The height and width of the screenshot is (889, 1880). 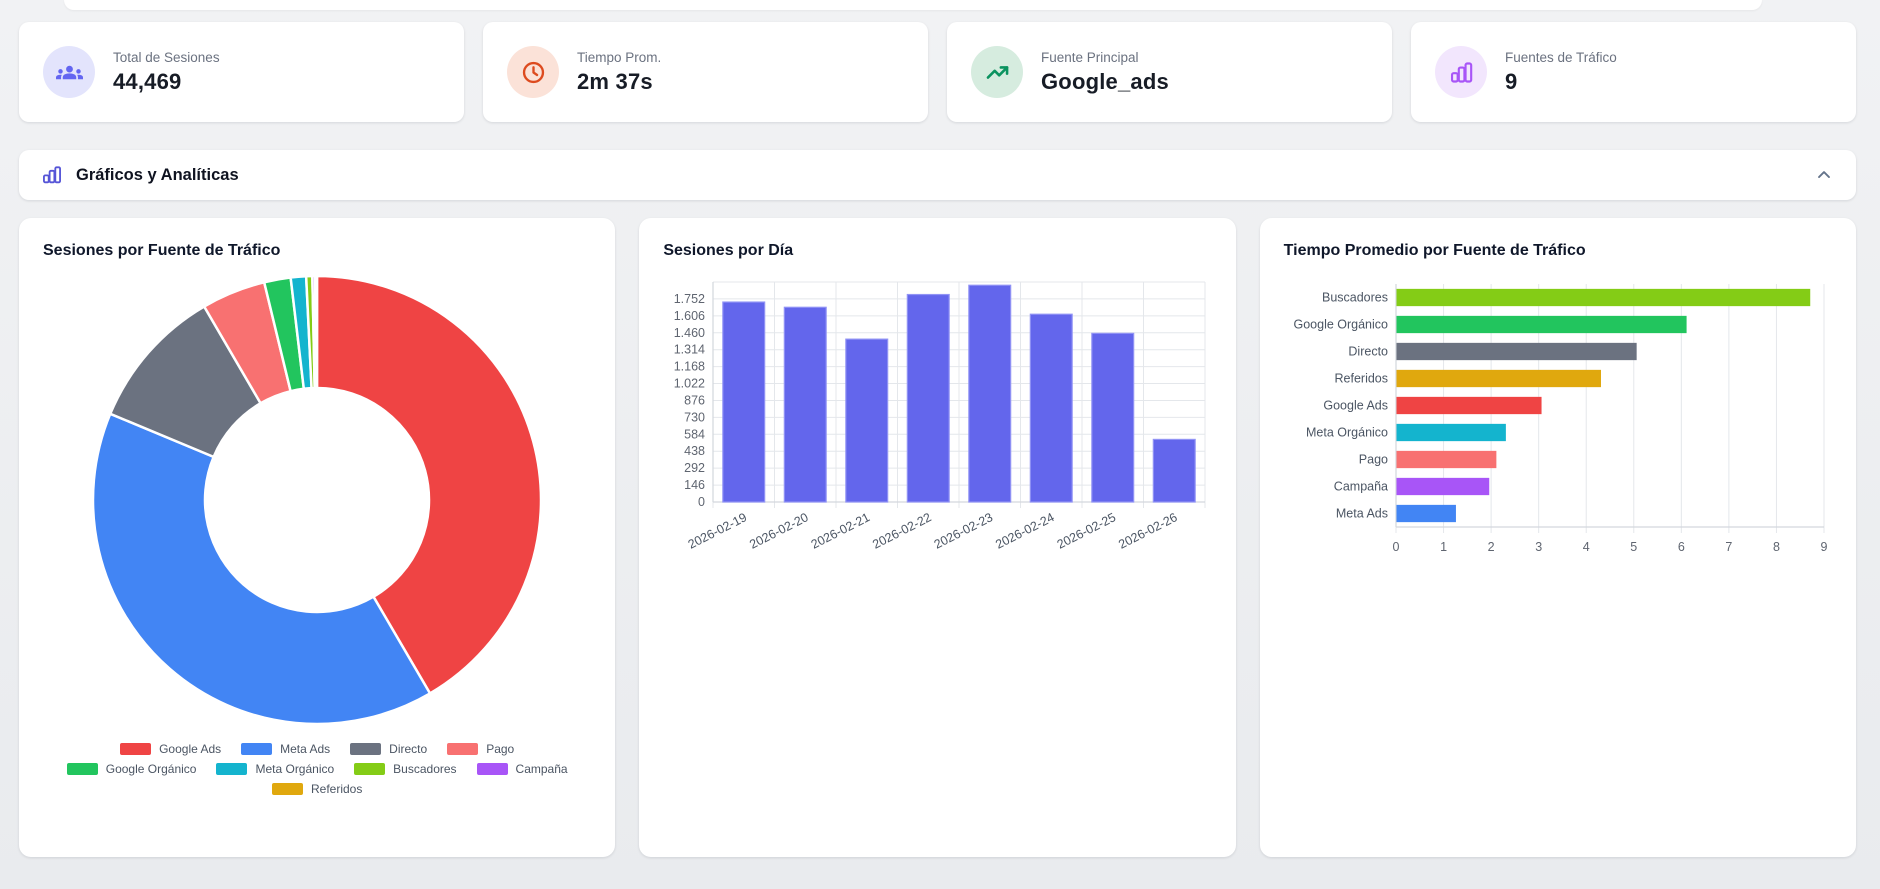 I want to click on donut-slice-google-ads, so click(x=429, y=484).